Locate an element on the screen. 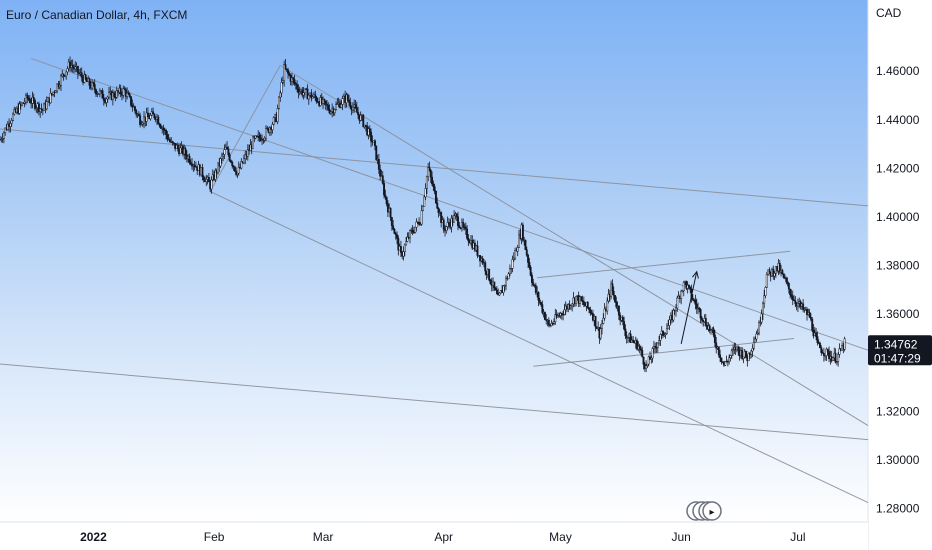  x-tick-label: Mar is located at coordinates (323, 537).